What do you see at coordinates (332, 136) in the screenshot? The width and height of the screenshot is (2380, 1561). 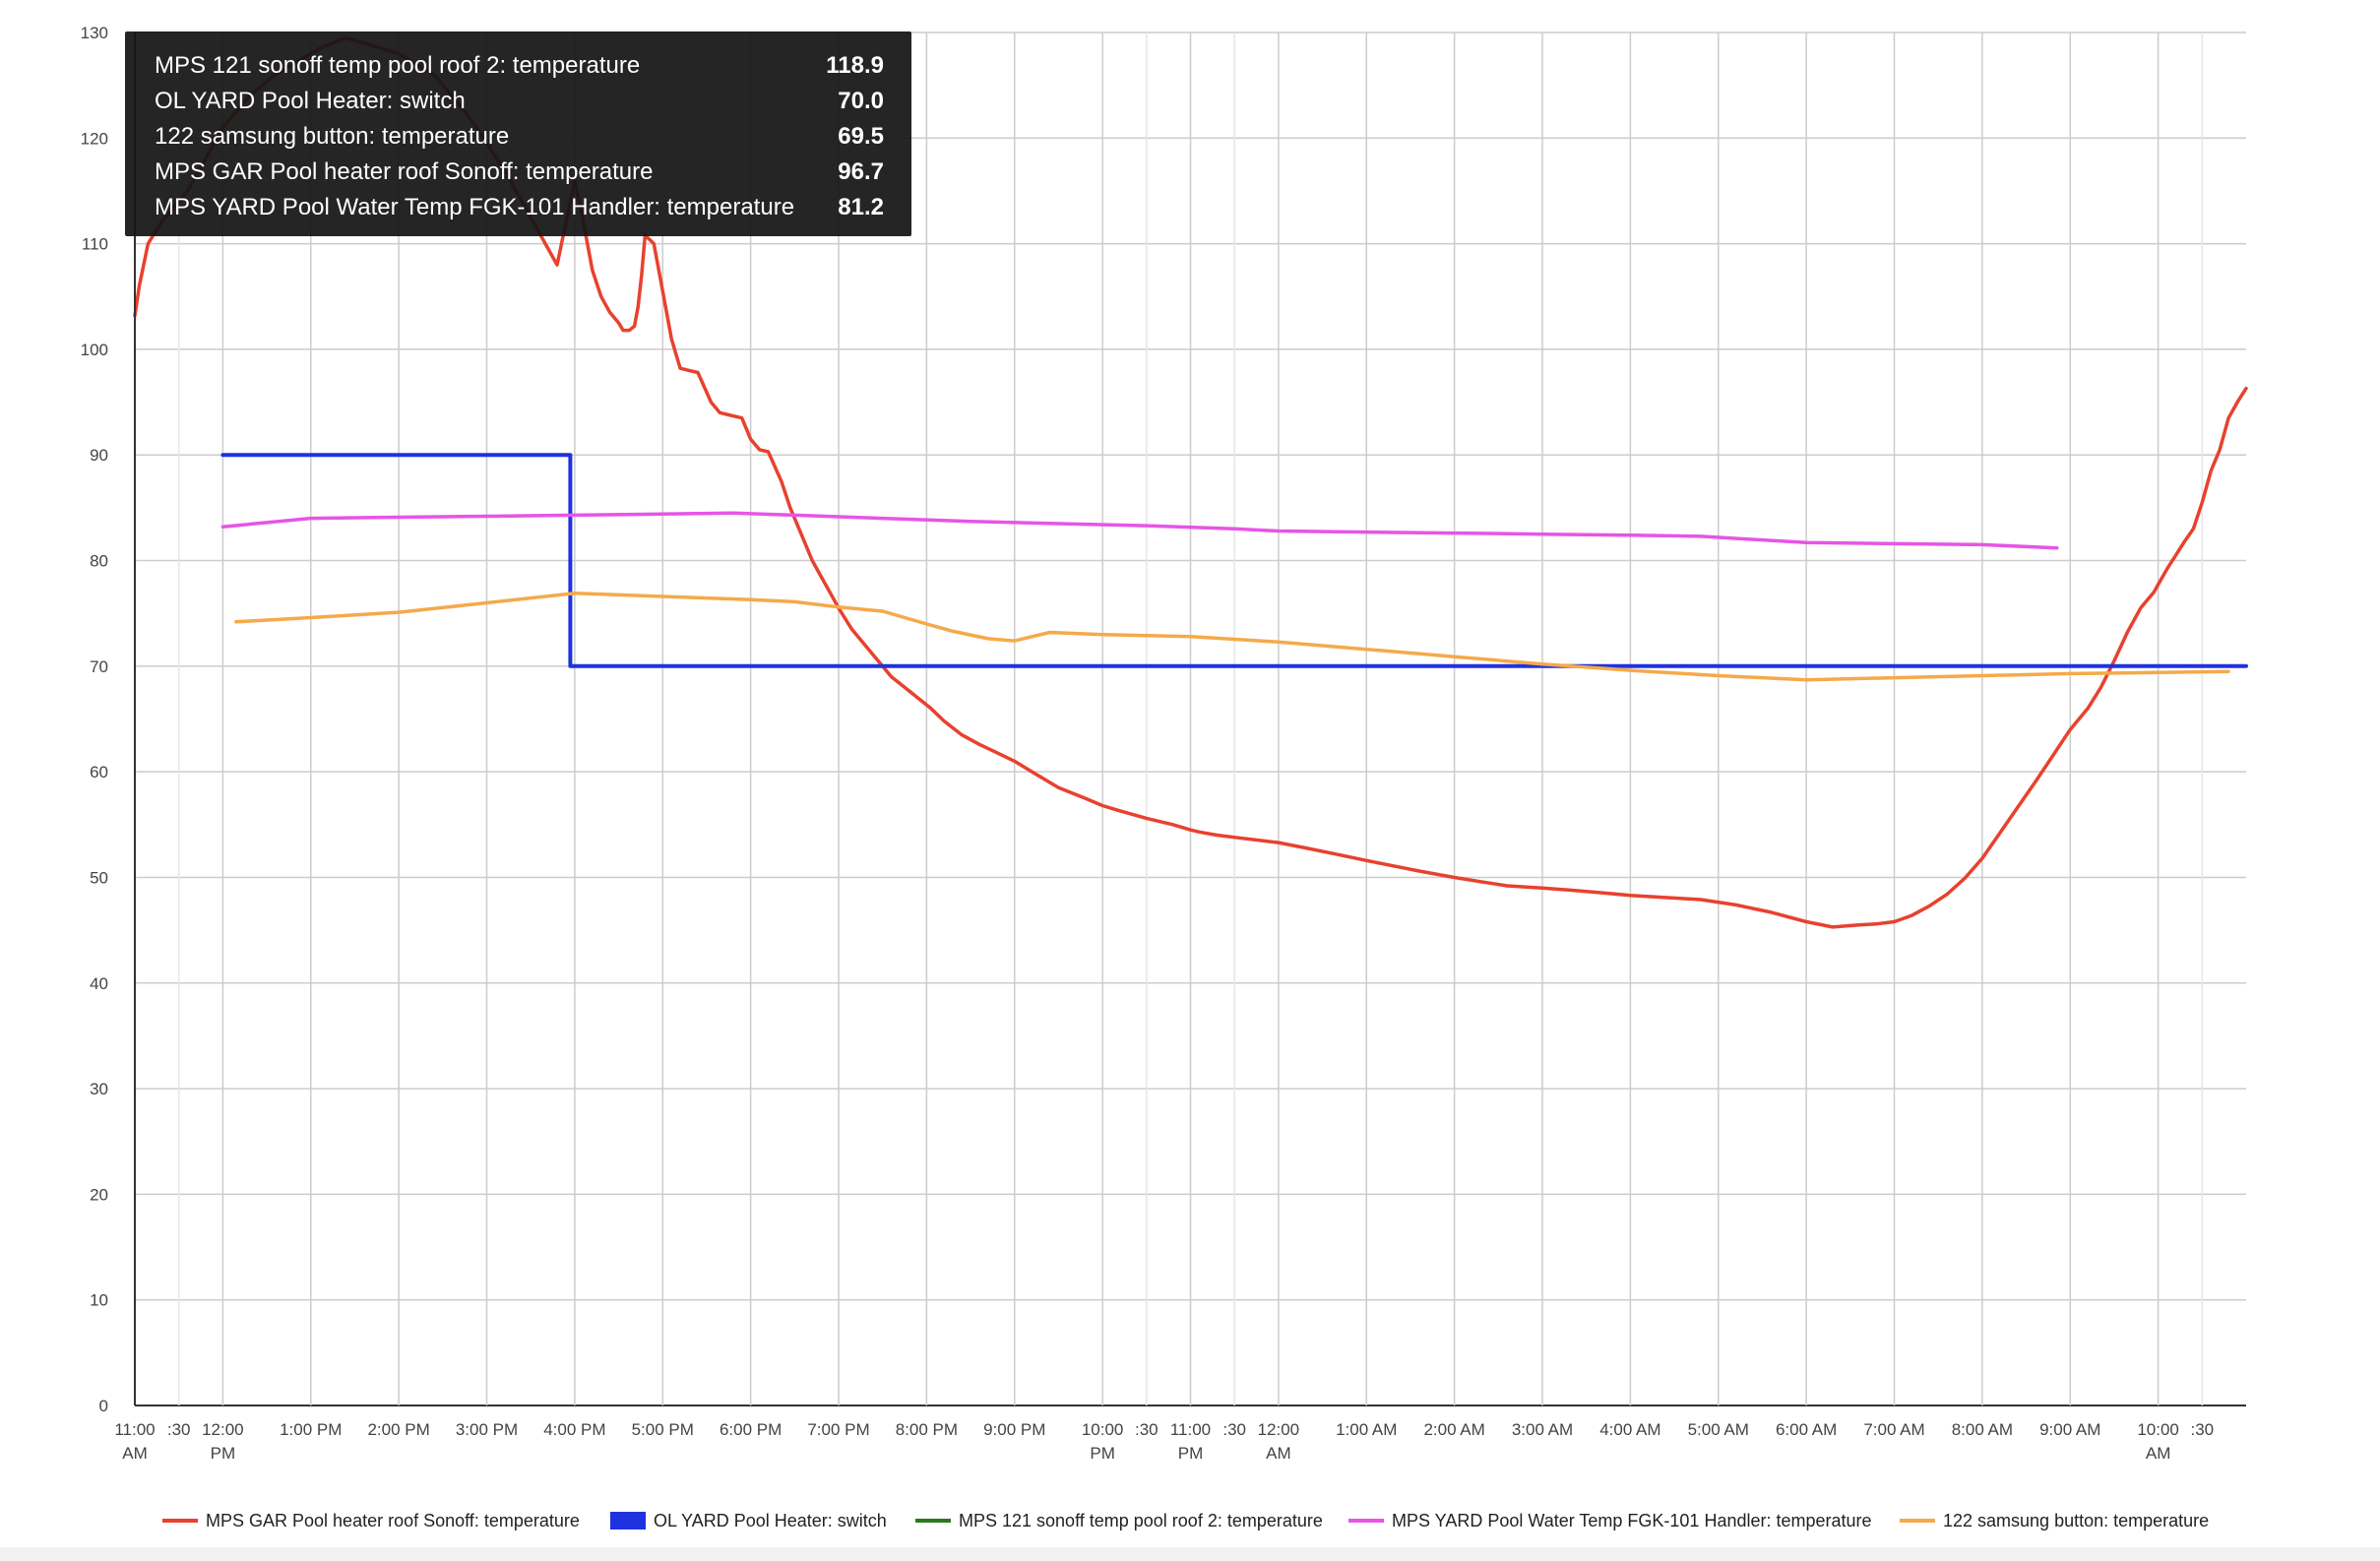 I see `tooltip-series-label: 122 samsung button: temperature` at bounding box center [332, 136].